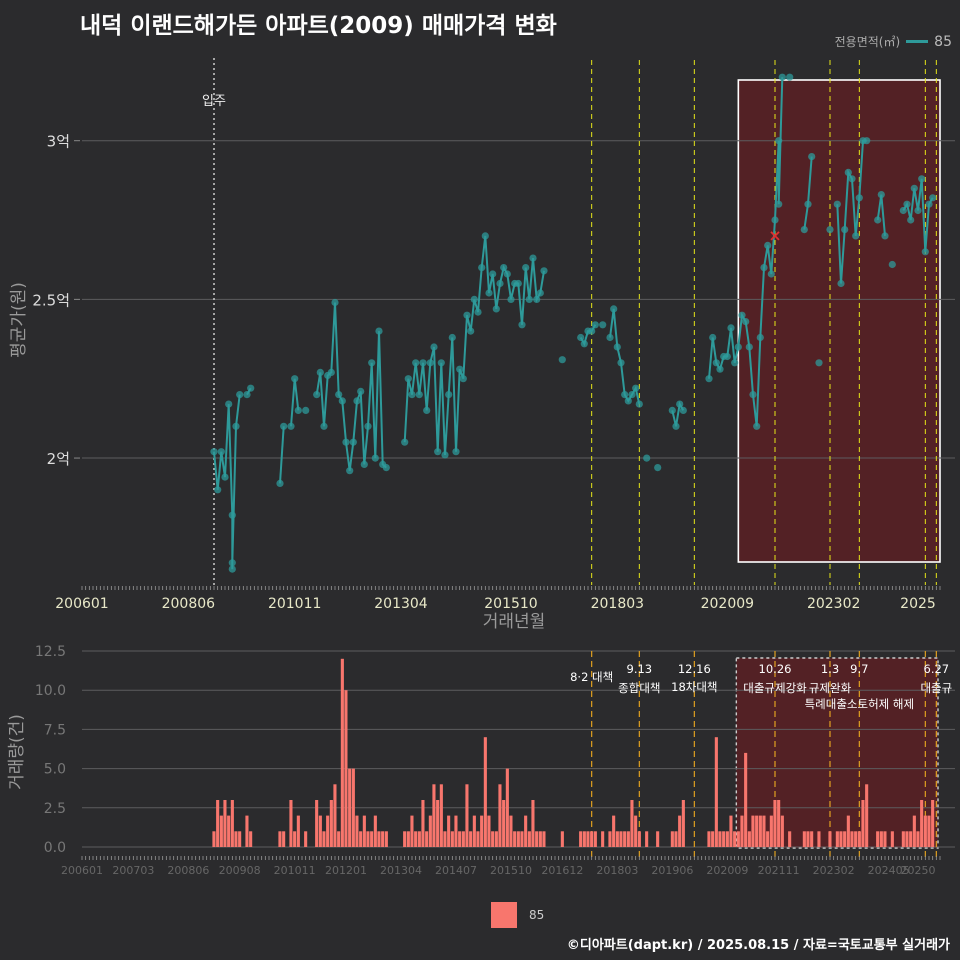 The height and width of the screenshot is (960, 960). Describe the element at coordinates (189, 604) in the screenshot. I see `x-tick-label: 200806` at that location.